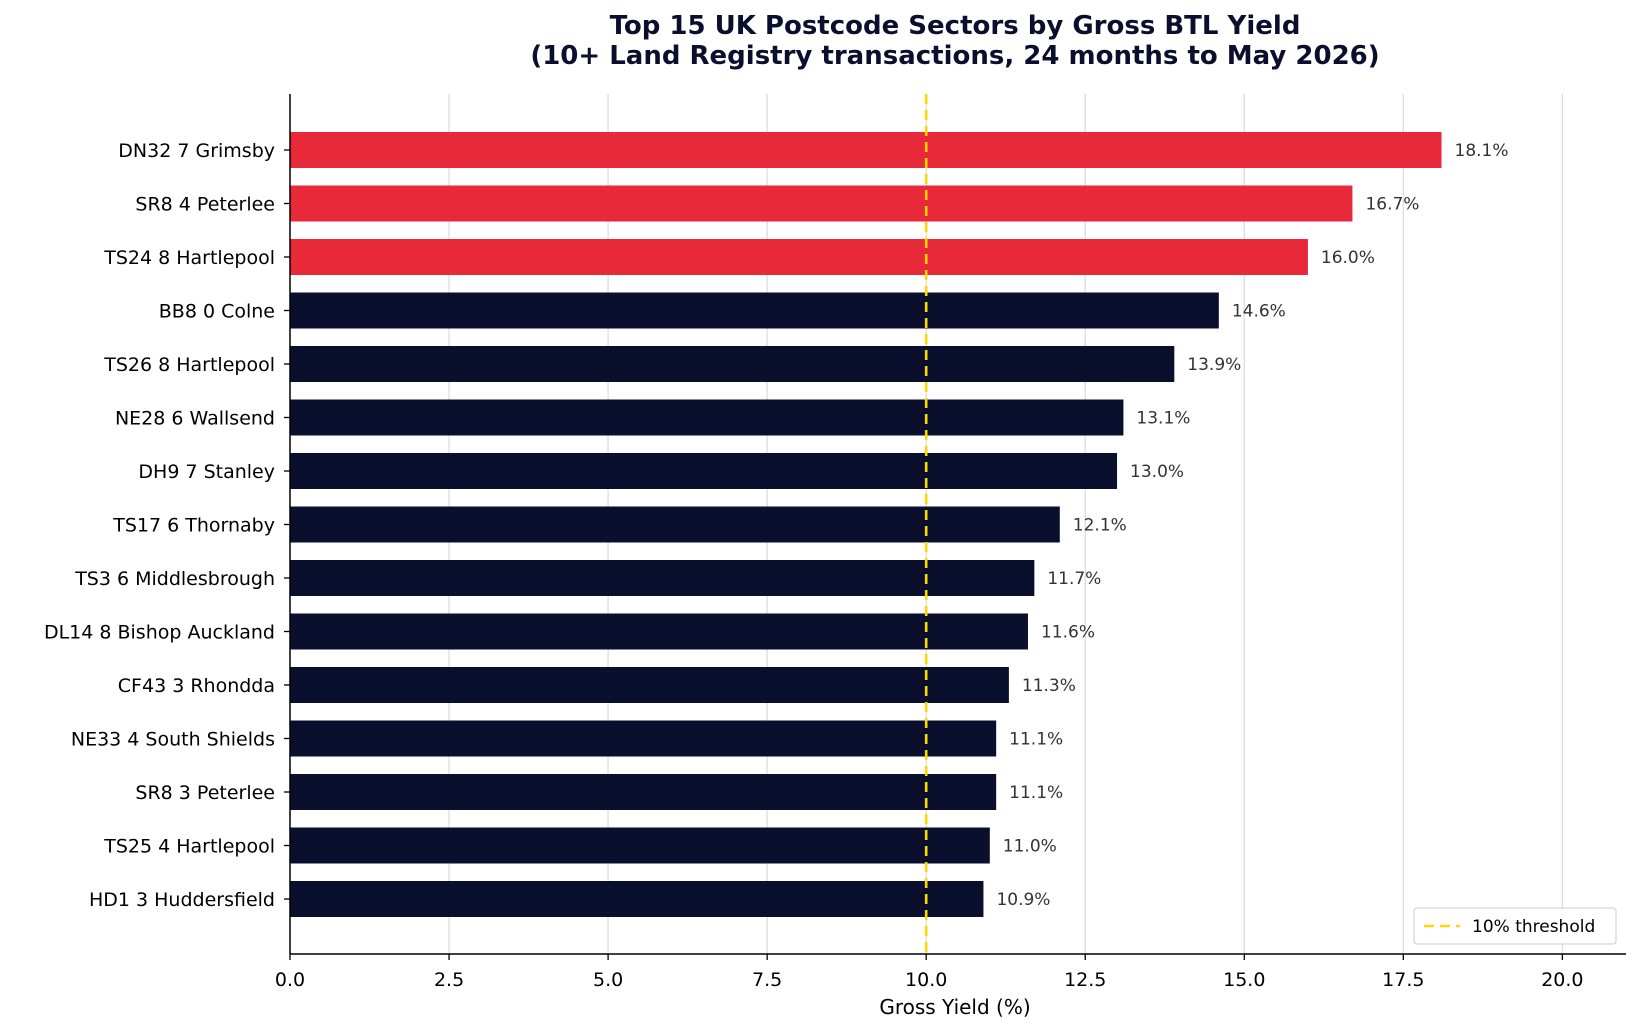 This screenshot has width=1634, height=1032. What do you see at coordinates (217, 312) in the screenshot?
I see `category-label: BB8 0 Colne` at bounding box center [217, 312].